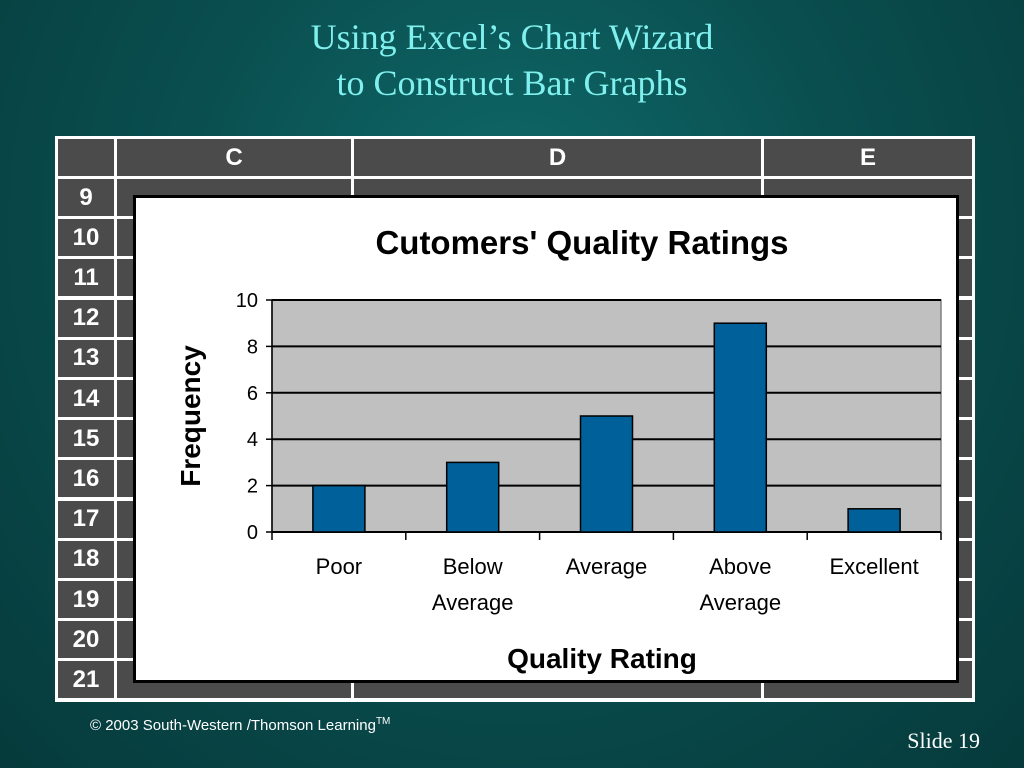  Describe the element at coordinates (252, 487) in the screenshot. I see `y-tick-label-2: 2` at that location.